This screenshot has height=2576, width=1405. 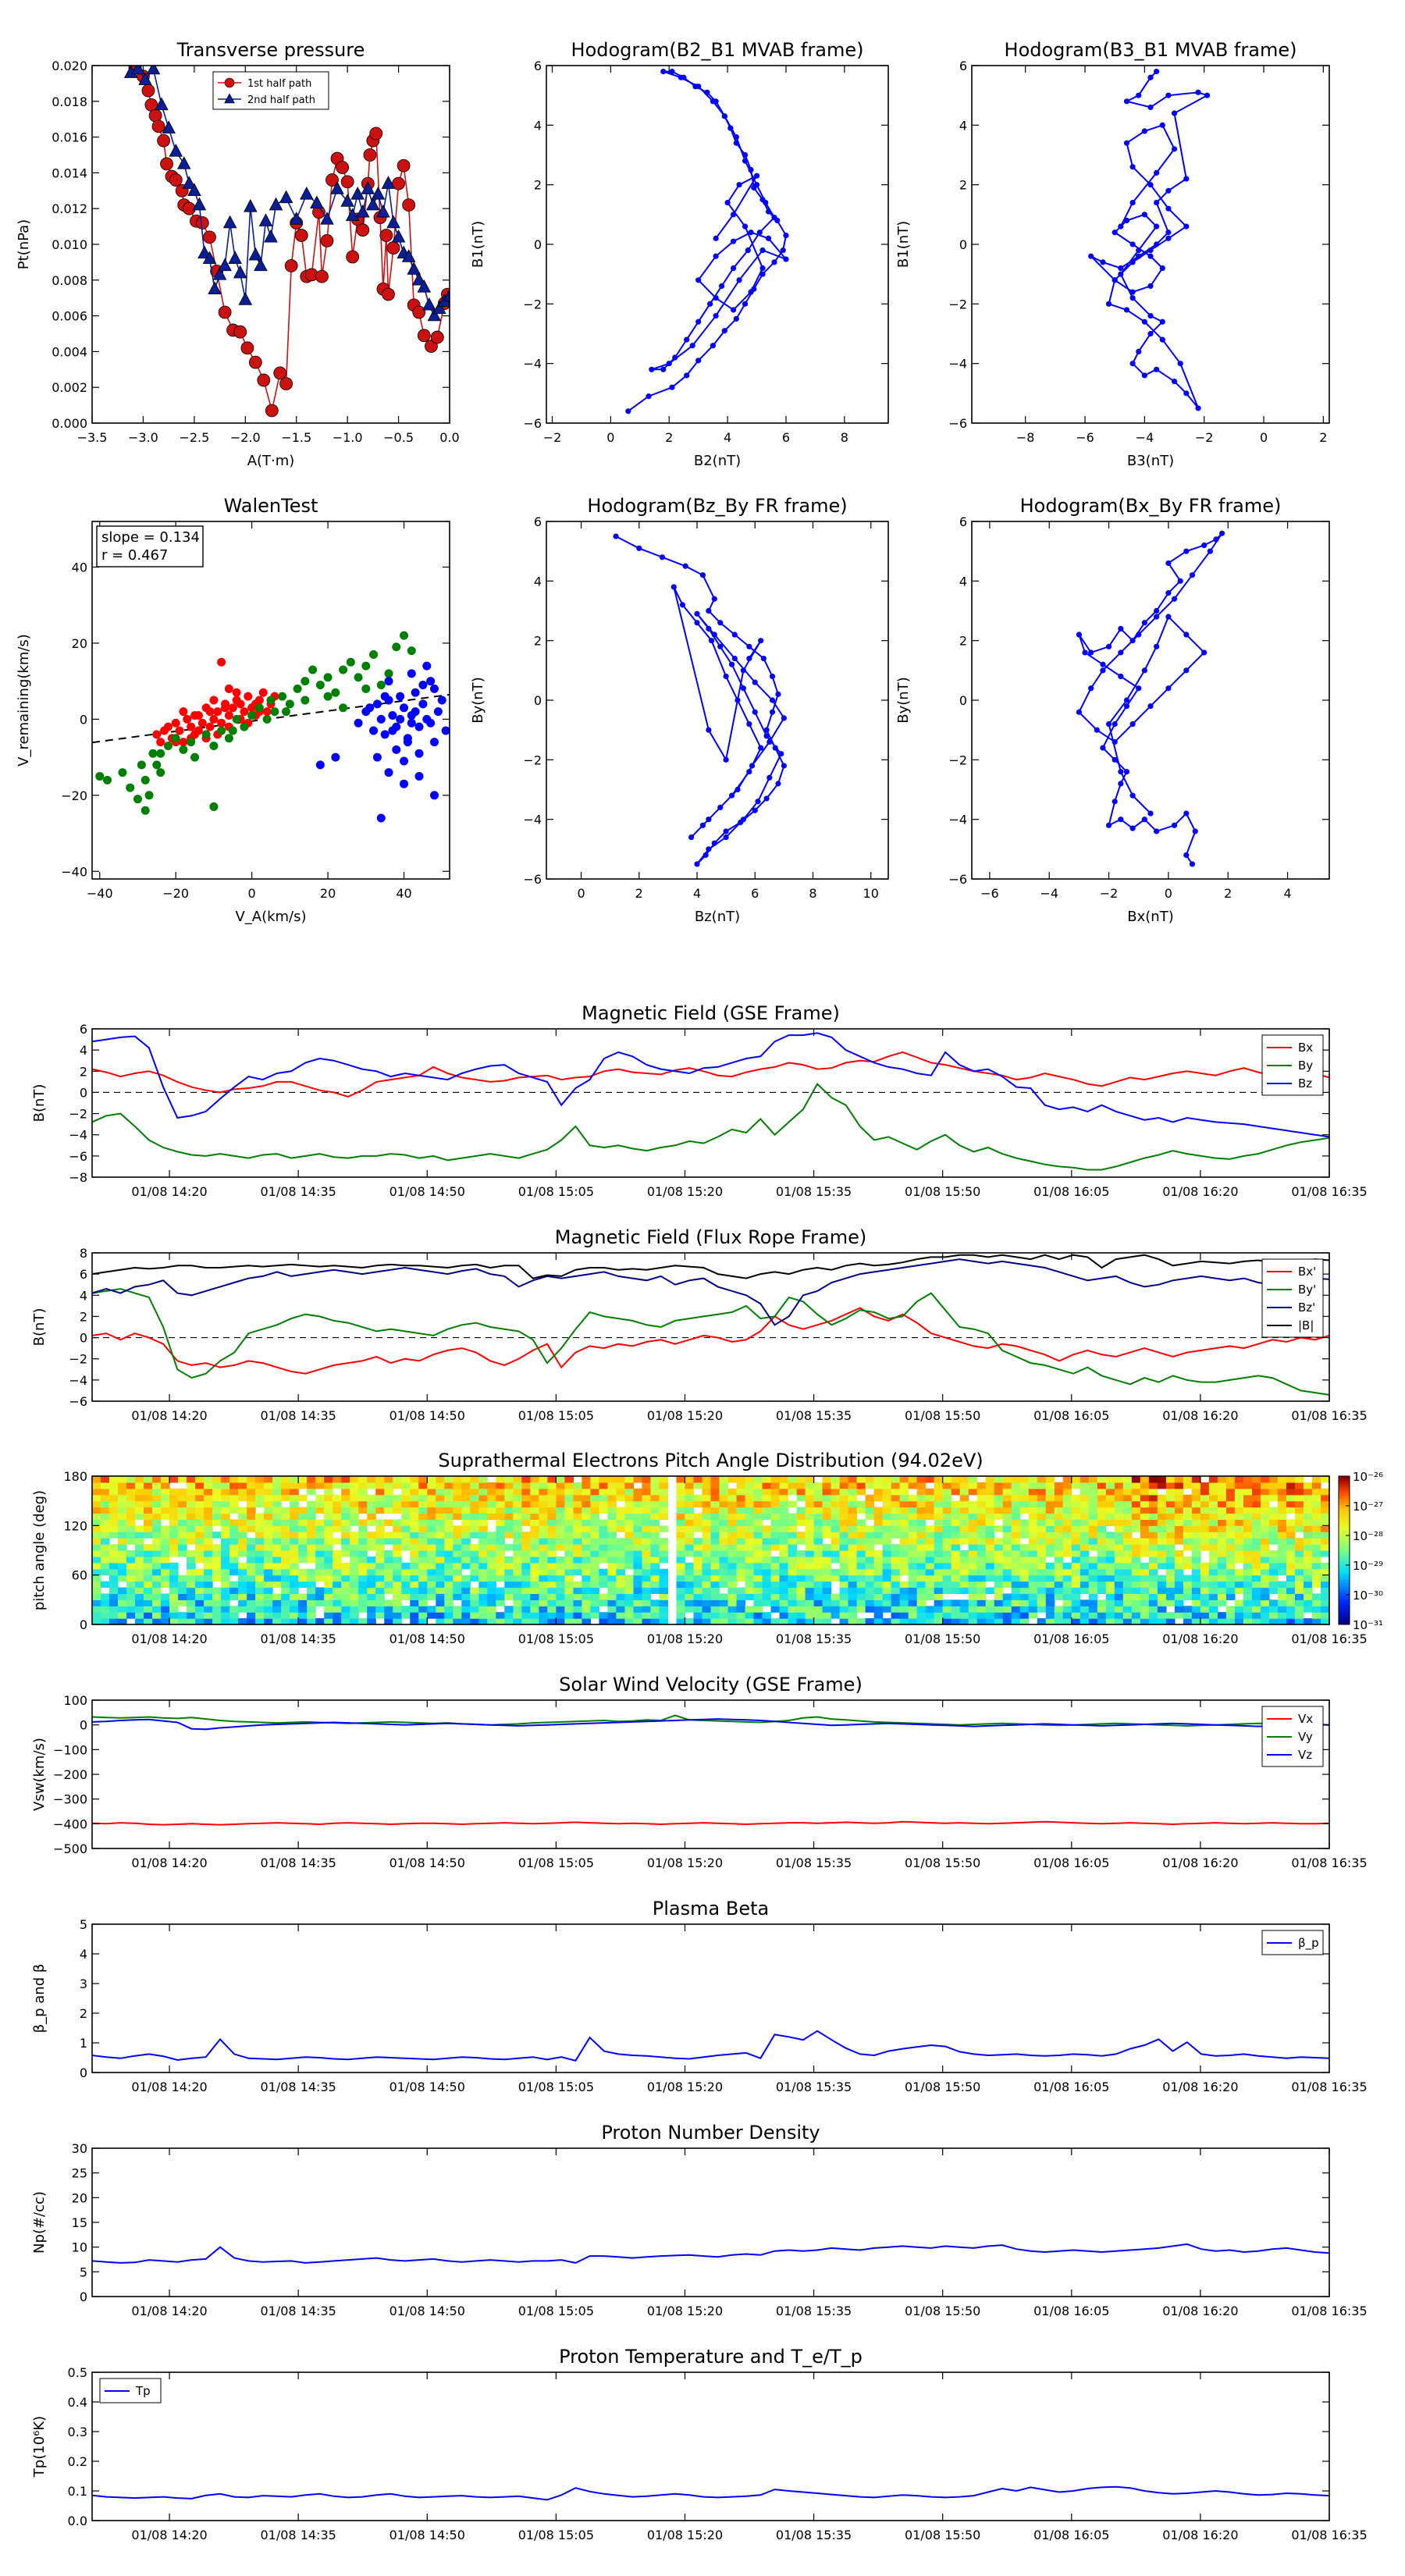 I want to click on ts3-time-tick-label: 01/08 15:50, so click(x=943, y=1863).